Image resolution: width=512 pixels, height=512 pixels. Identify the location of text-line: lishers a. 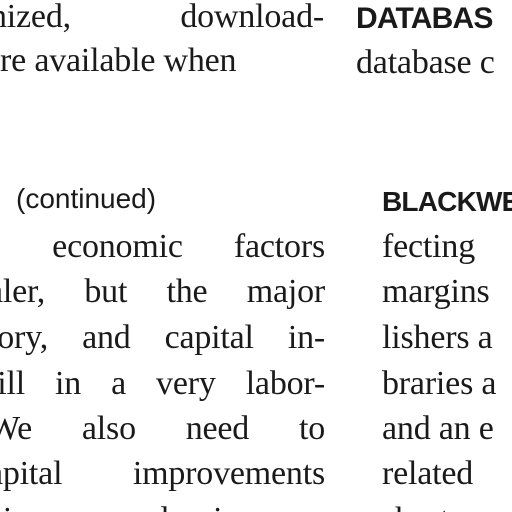
(437, 337).